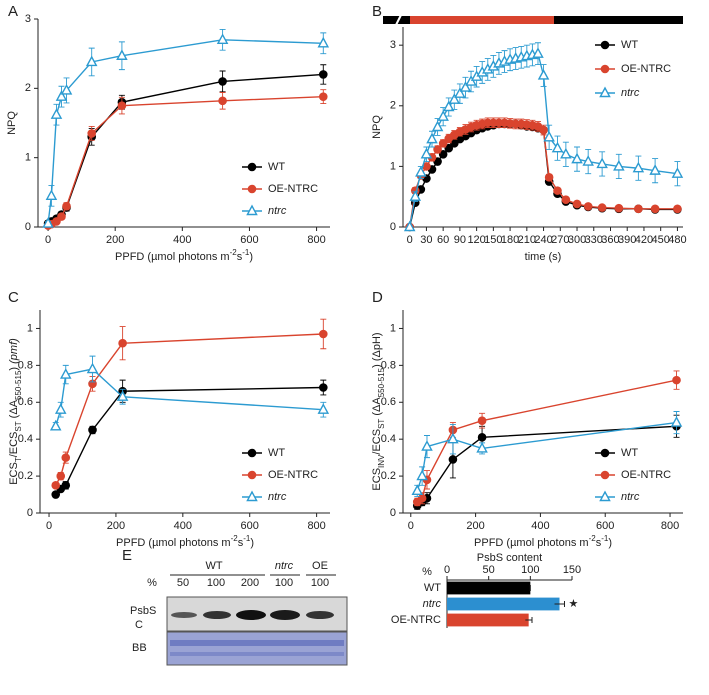  Describe the element at coordinates (14, 473) in the screenshot. I see `label-part: ECS` at that location.